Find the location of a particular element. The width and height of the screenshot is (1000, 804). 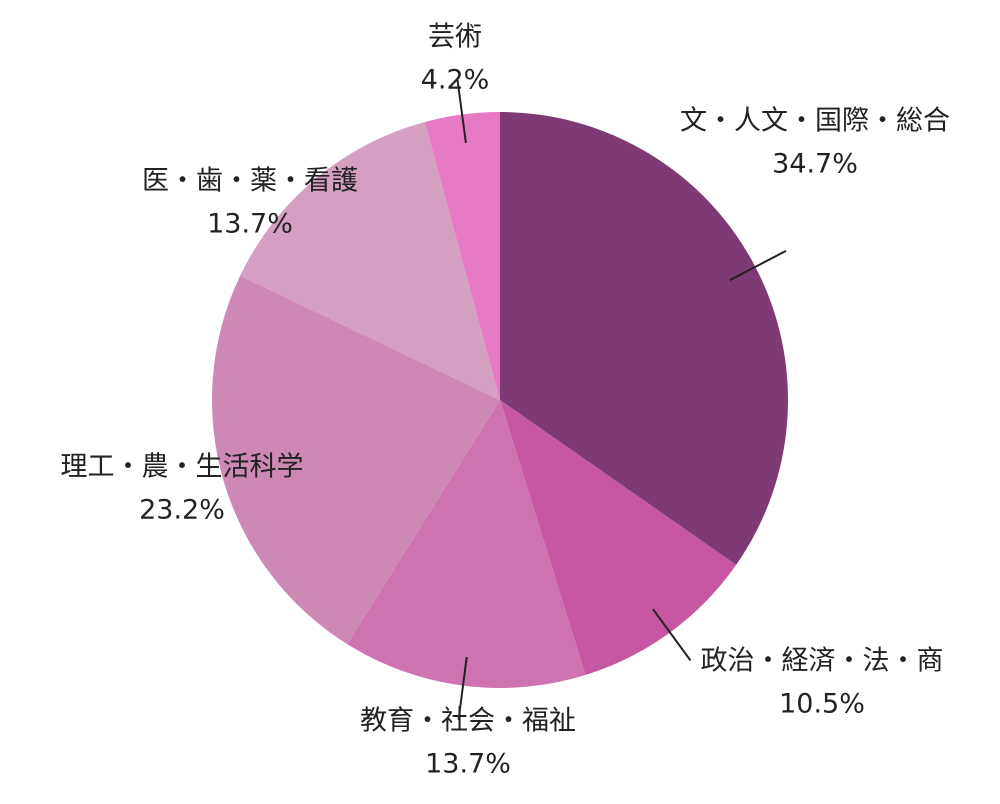

value-label: 23.2% is located at coordinates (182, 510).